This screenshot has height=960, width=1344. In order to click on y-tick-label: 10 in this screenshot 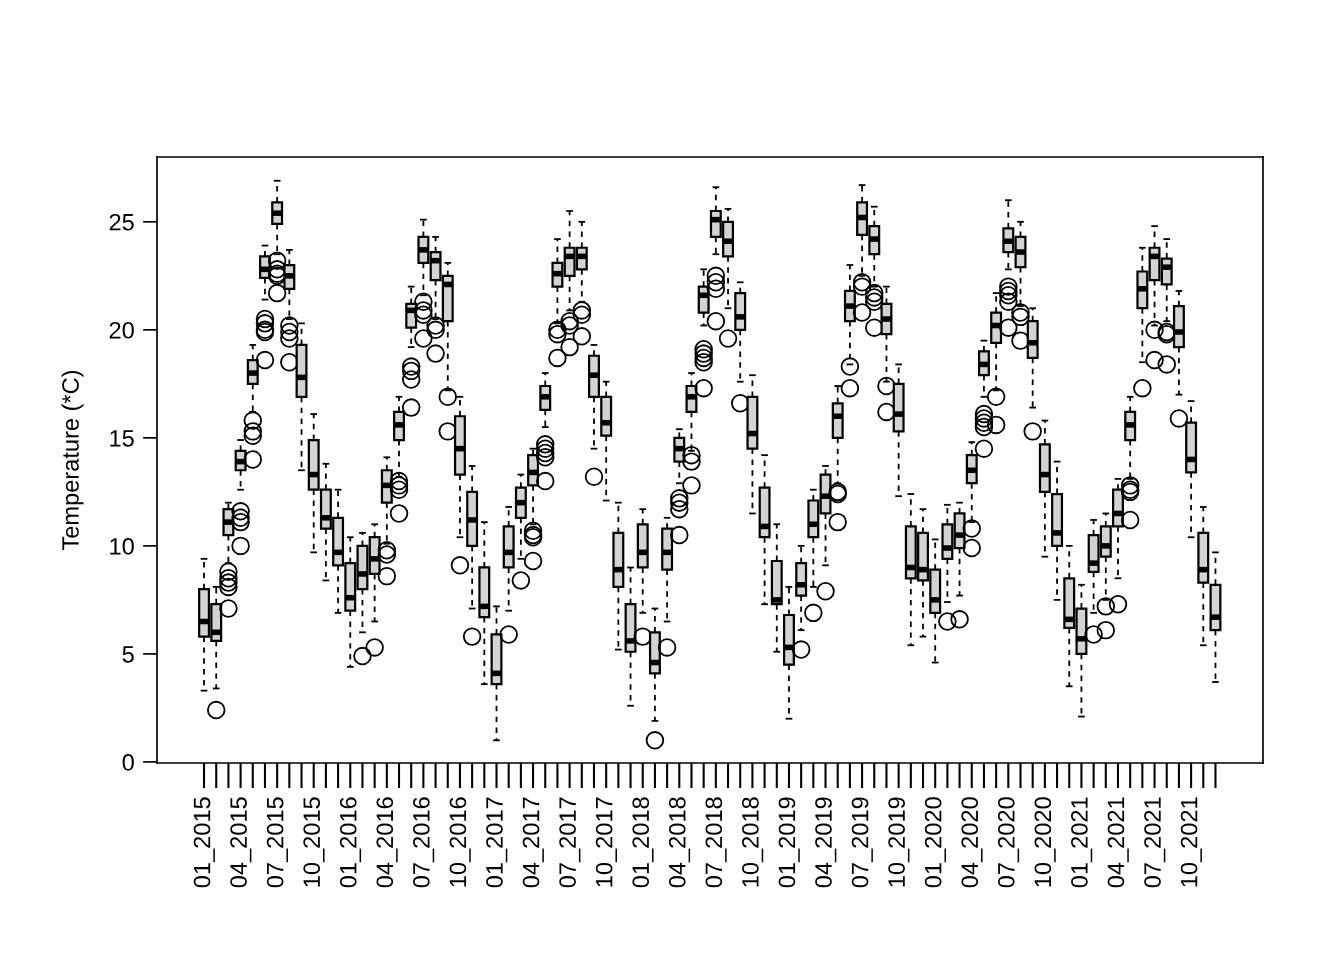, I will do `click(122, 546)`.